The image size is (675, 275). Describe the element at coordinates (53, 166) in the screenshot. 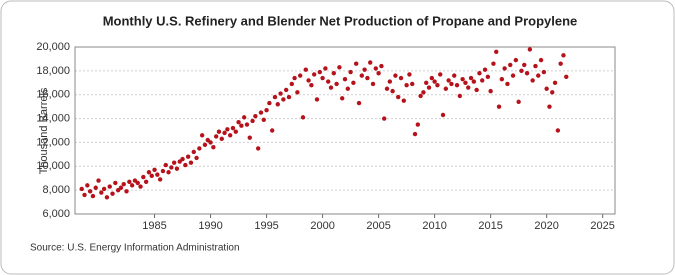

I see `y-tick-label: 10,000` at that location.